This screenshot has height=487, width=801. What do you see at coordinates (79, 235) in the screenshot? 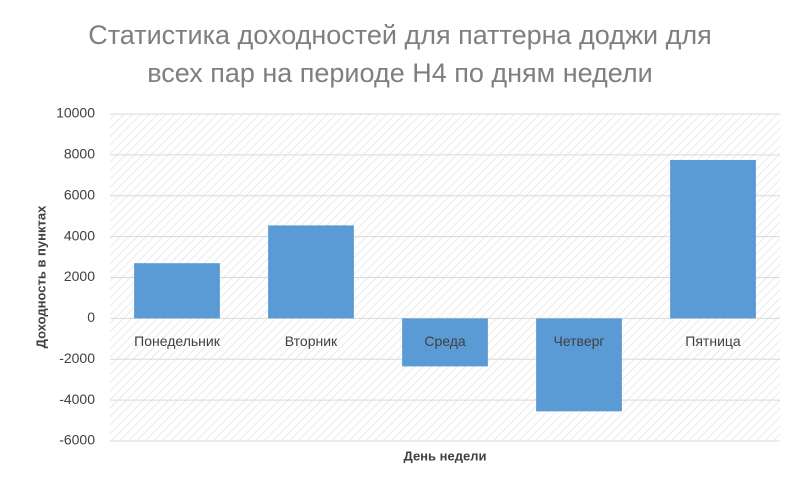
I see `y-tick-label: 4000` at bounding box center [79, 235].